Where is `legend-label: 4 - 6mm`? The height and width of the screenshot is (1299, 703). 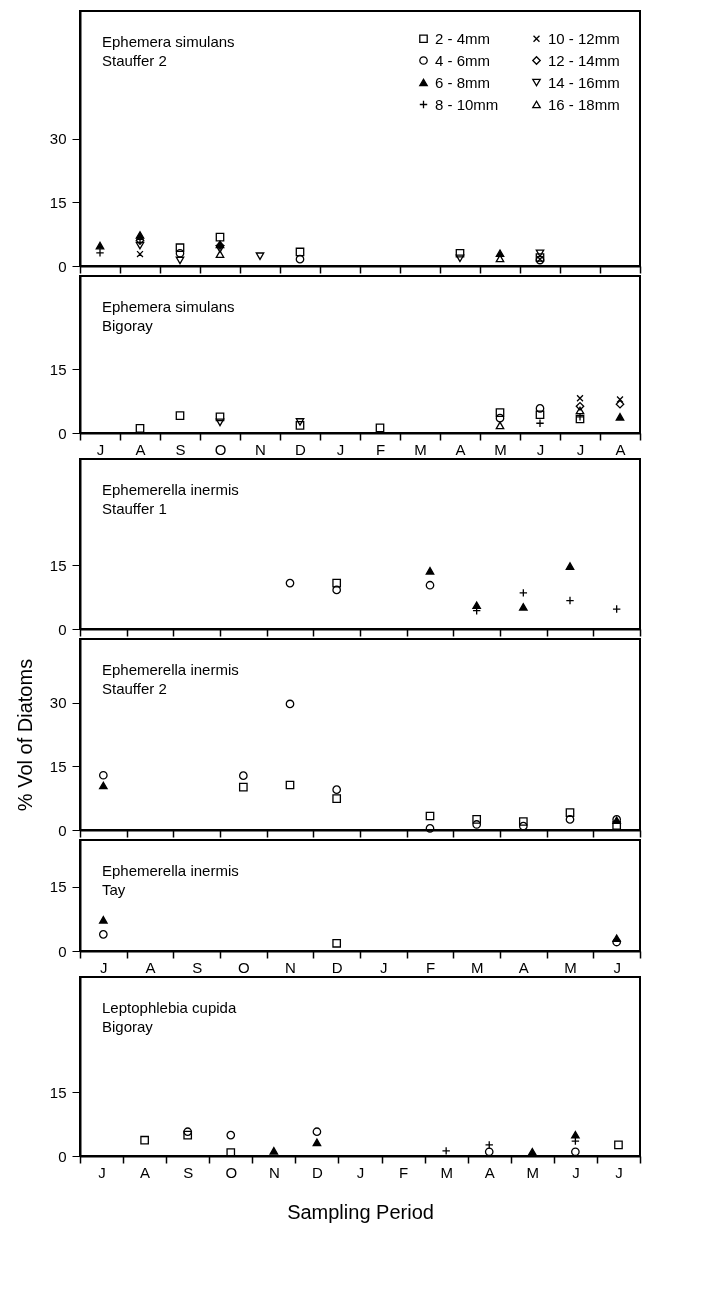
legend-label: 4 - 6mm is located at coordinates (463, 60).